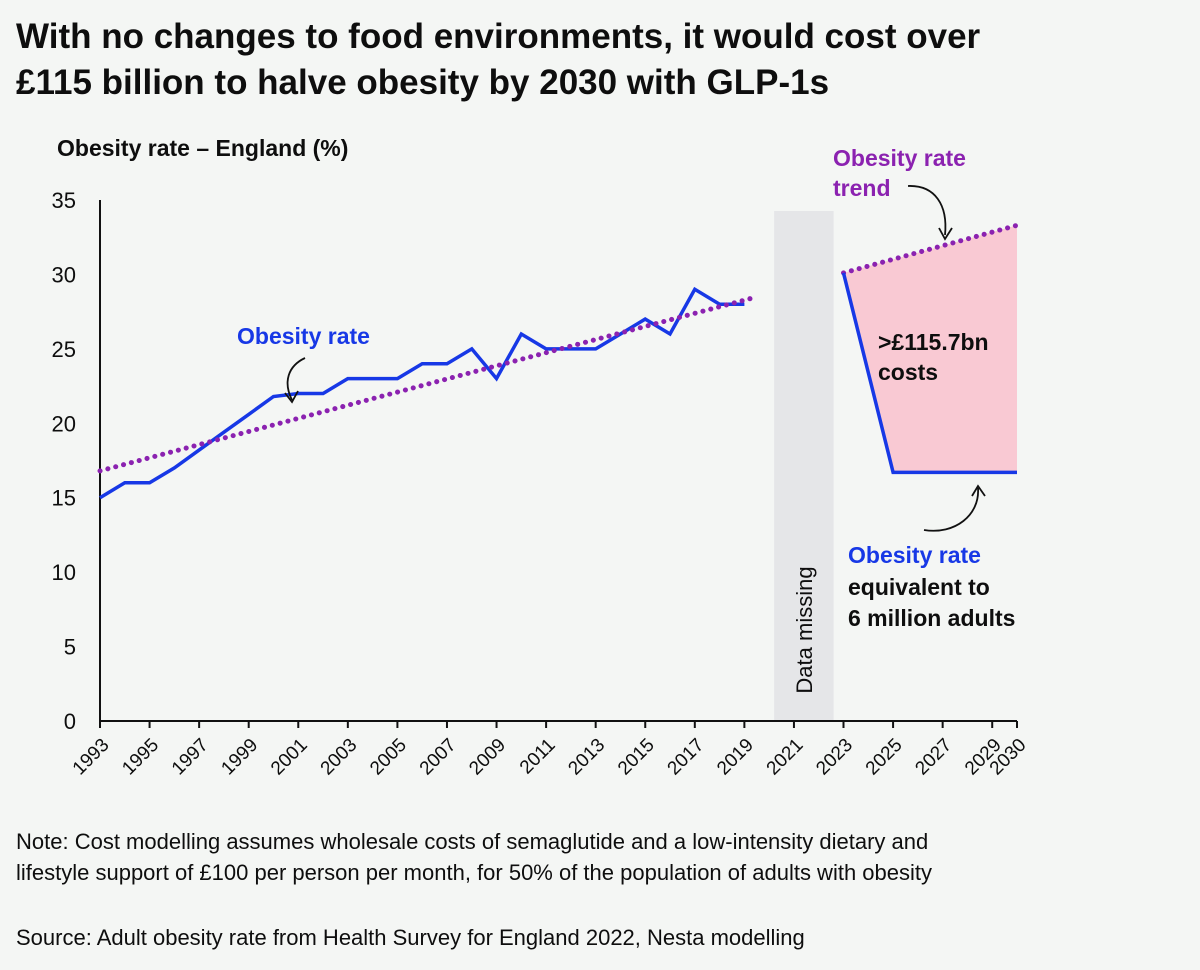  What do you see at coordinates (933, 342) in the screenshot?
I see `annotation-cost-line-1: >£115.7bn` at bounding box center [933, 342].